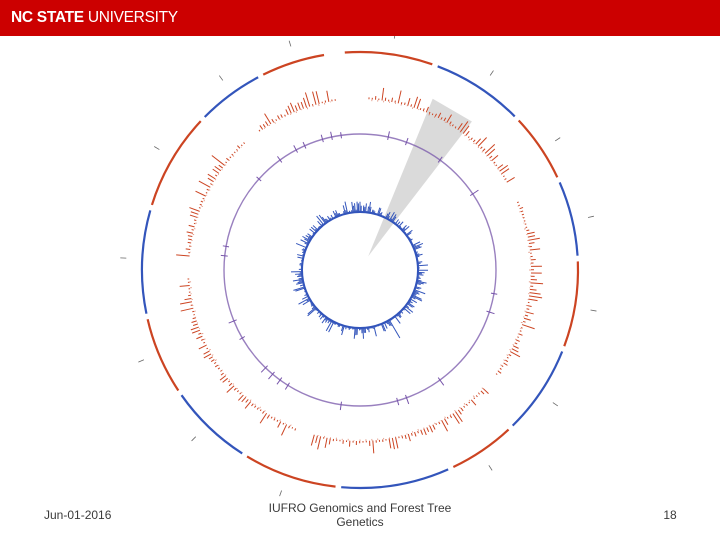  I want to click on university-logo: NC STATE UNIVERSITY, so click(94, 18).